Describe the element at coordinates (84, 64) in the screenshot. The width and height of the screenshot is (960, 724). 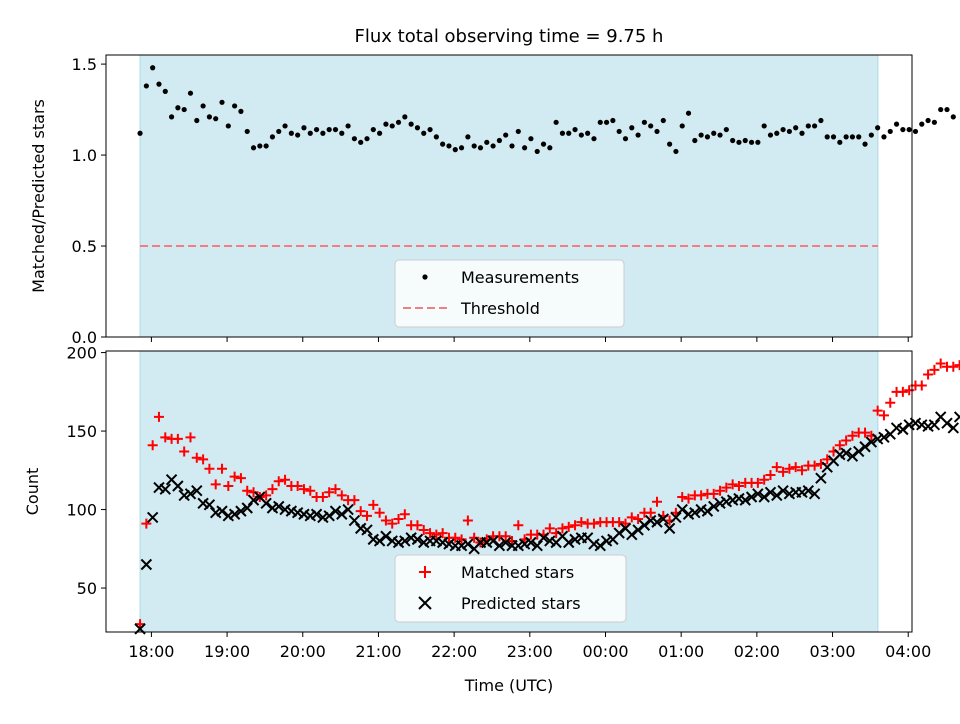
I see `y-tick-label: 1.5` at that location.